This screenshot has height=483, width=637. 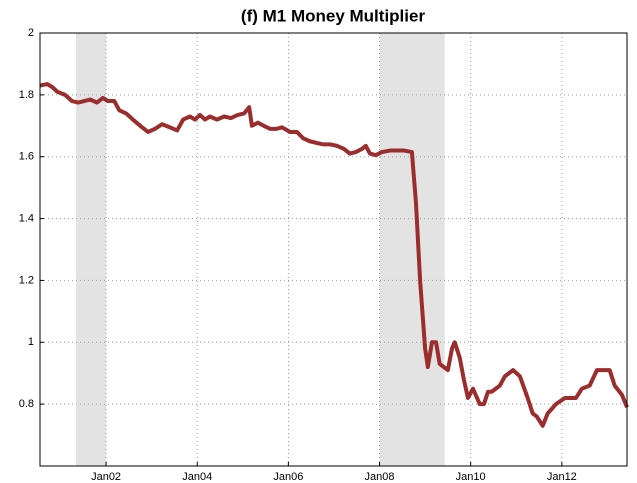 What do you see at coordinates (288, 477) in the screenshot?
I see `x-tick-label: Jan06` at bounding box center [288, 477].